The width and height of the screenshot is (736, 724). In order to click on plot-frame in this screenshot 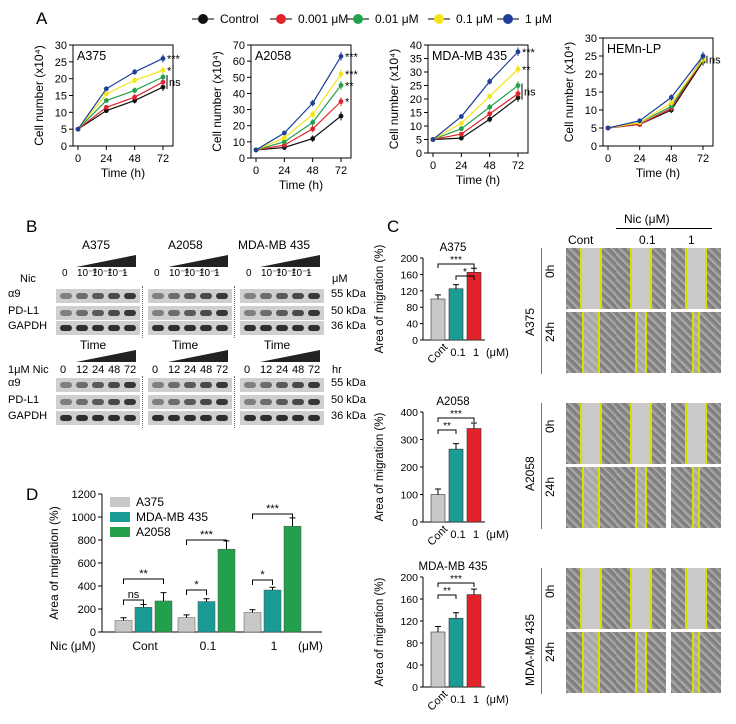, I will do `click(301, 101)`.